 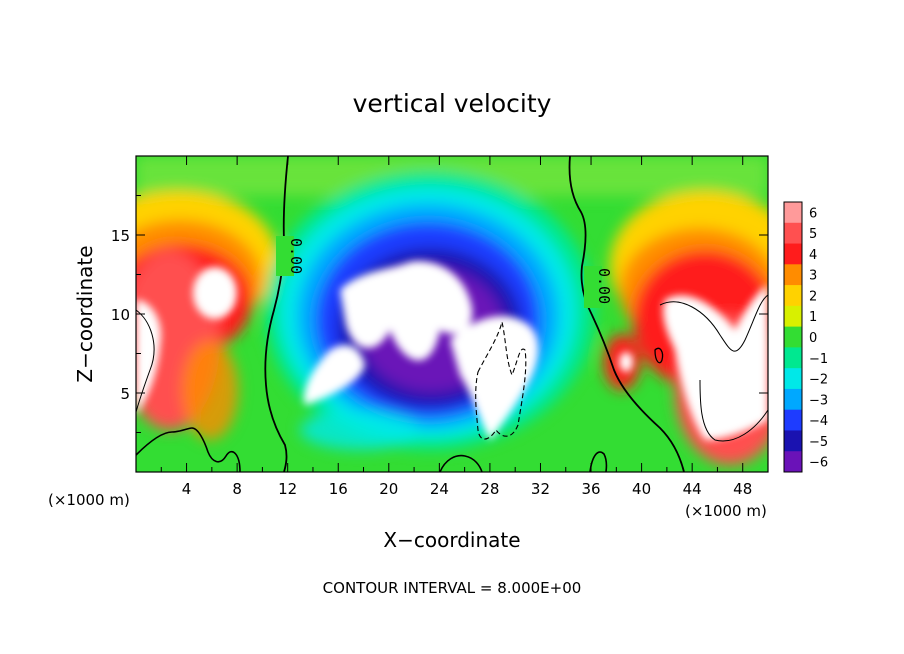 What do you see at coordinates (237, 489) in the screenshot?
I see `x-tick-label: 8` at bounding box center [237, 489].